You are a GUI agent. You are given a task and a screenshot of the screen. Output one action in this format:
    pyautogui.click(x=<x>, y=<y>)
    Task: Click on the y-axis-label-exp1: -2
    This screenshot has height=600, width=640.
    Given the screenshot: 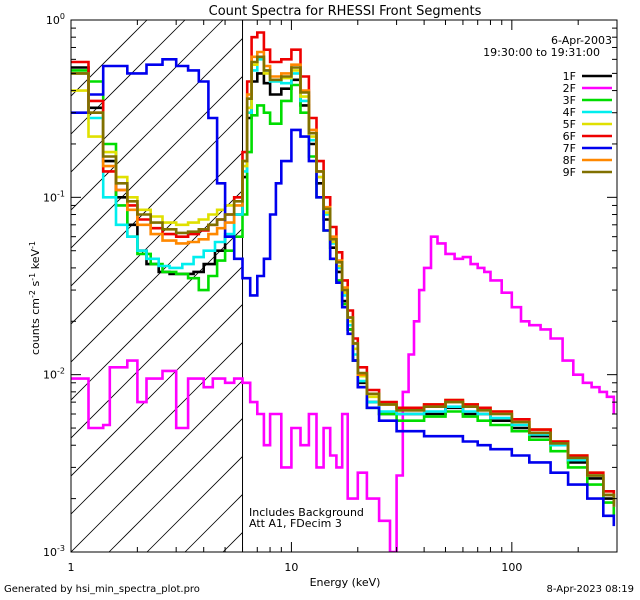 What is the action you would take?
    pyautogui.click(x=32, y=294)
    